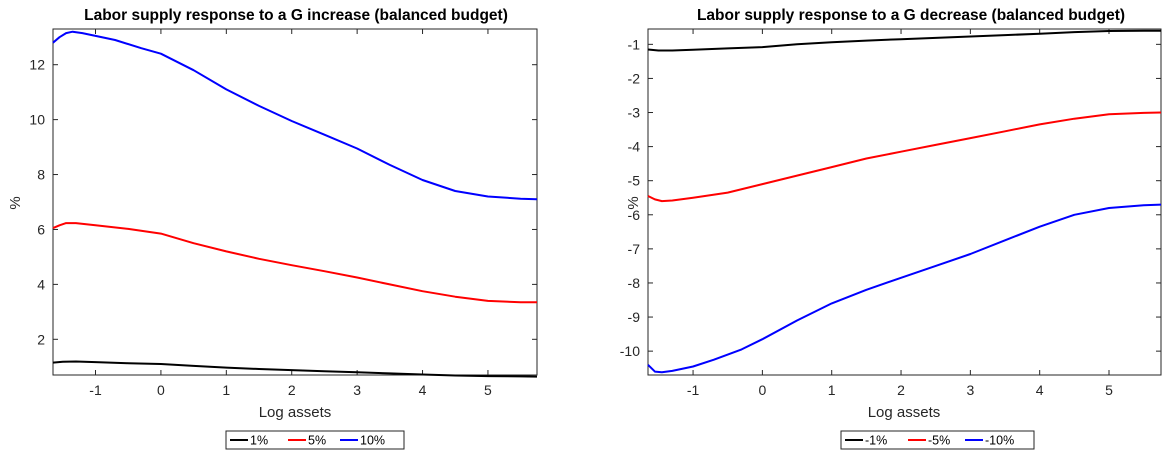 The width and height of the screenshot is (1165, 450). What do you see at coordinates (630, 351) in the screenshot?
I see `y-tick-label: -10` at bounding box center [630, 351].